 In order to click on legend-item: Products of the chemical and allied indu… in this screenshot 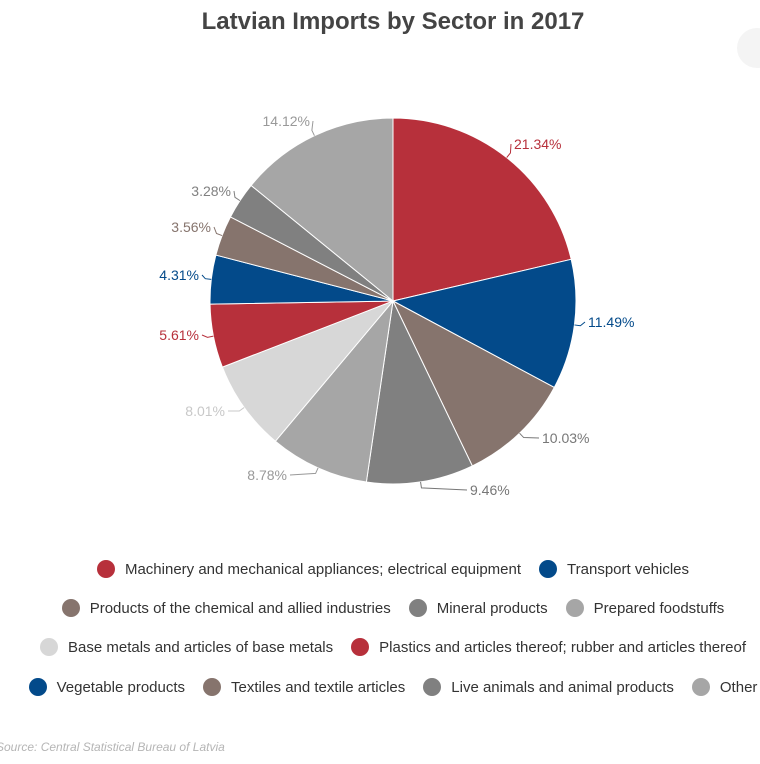, I will do `click(226, 608)`.